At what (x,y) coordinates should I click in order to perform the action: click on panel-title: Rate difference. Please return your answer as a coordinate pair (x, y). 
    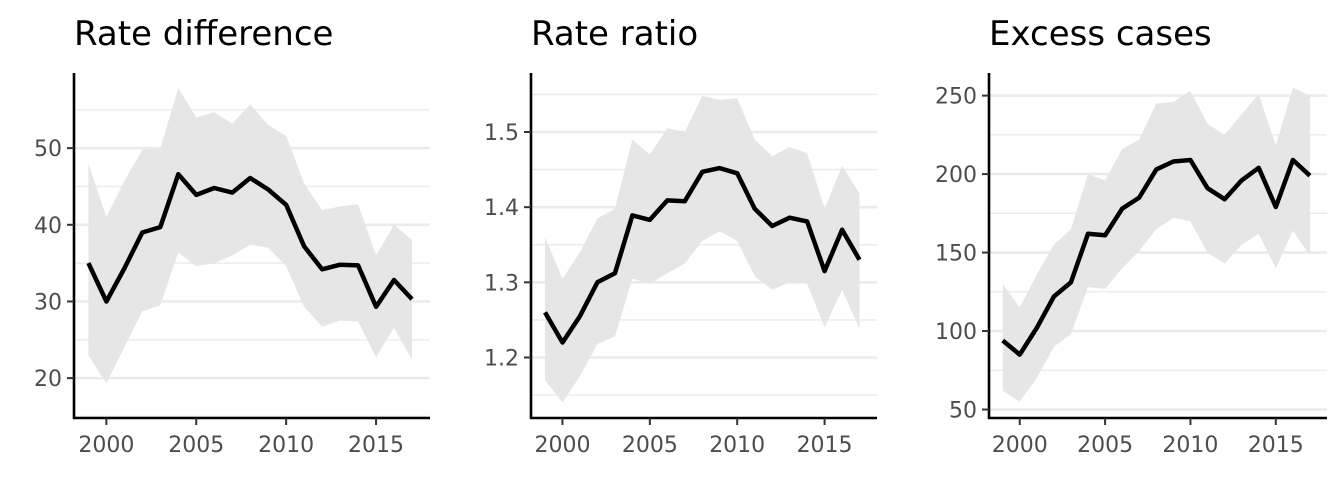
    Looking at the image, I should click on (203, 34).